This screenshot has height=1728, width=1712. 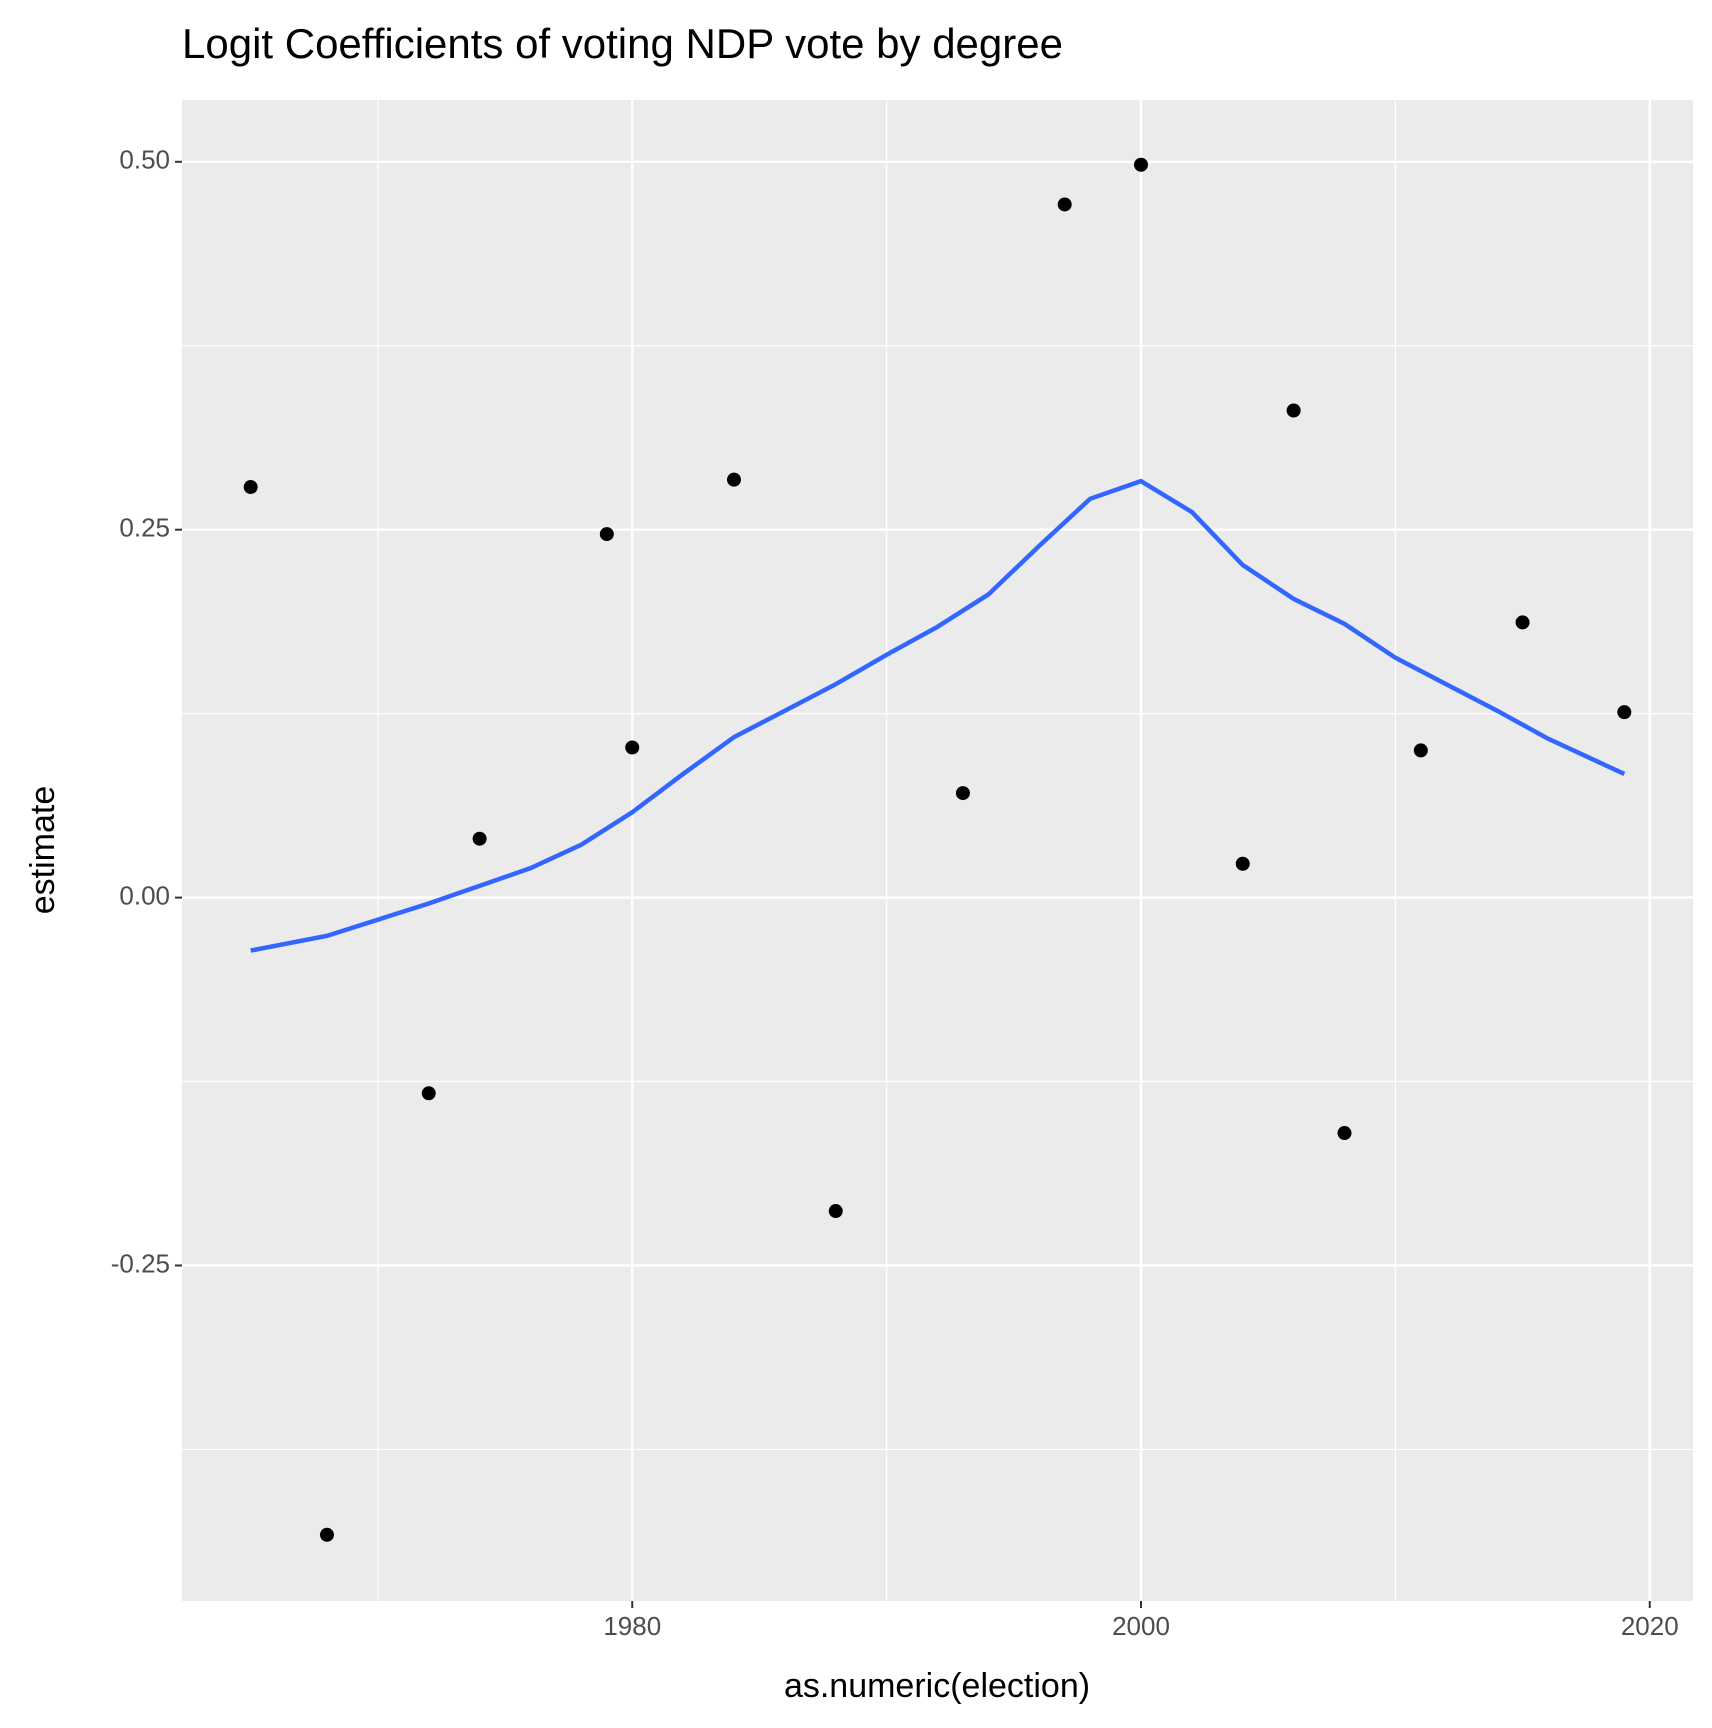 What do you see at coordinates (632, 1626) in the screenshot?
I see `x-tick-label: 1980` at bounding box center [632, 1626].